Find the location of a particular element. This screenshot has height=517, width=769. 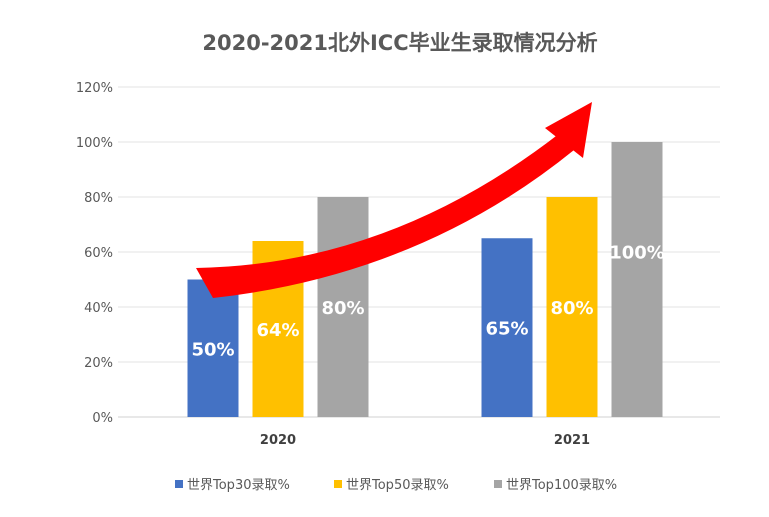

y-tick-label: 60% is located at coordinates (98, 253).